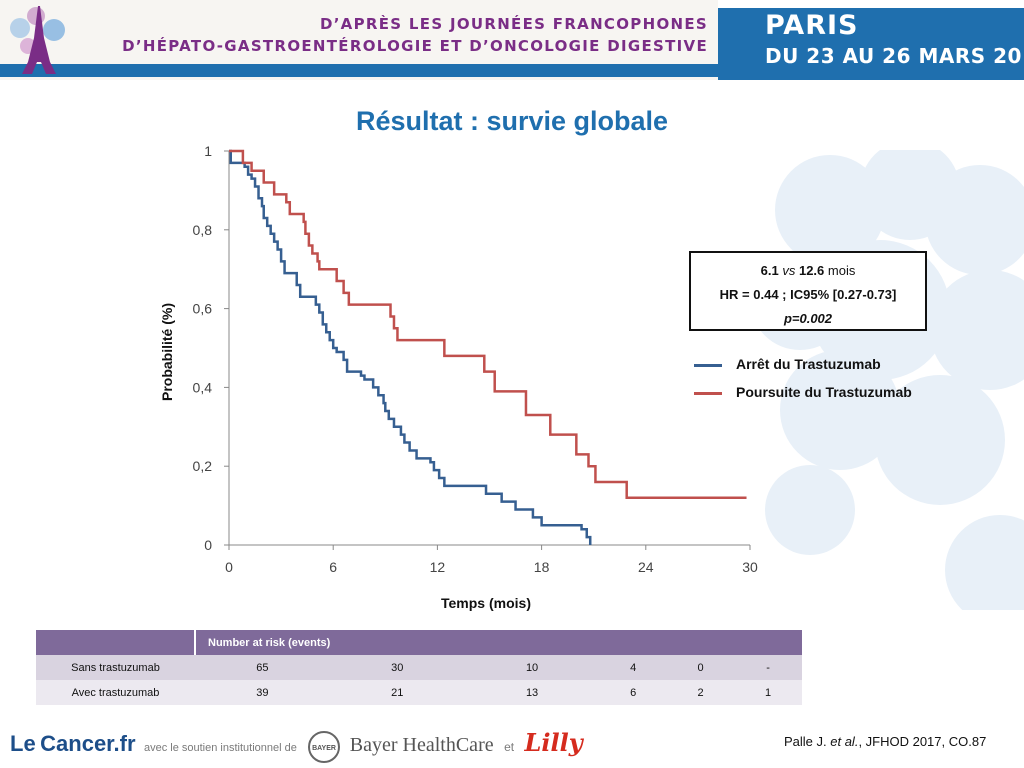 This screenshot has height=768, width=1024. What do you see at coordinates (115, 692) in the screenshot?
I see `row-label: Avec trastuzumab` at bounding box center [115, 692].